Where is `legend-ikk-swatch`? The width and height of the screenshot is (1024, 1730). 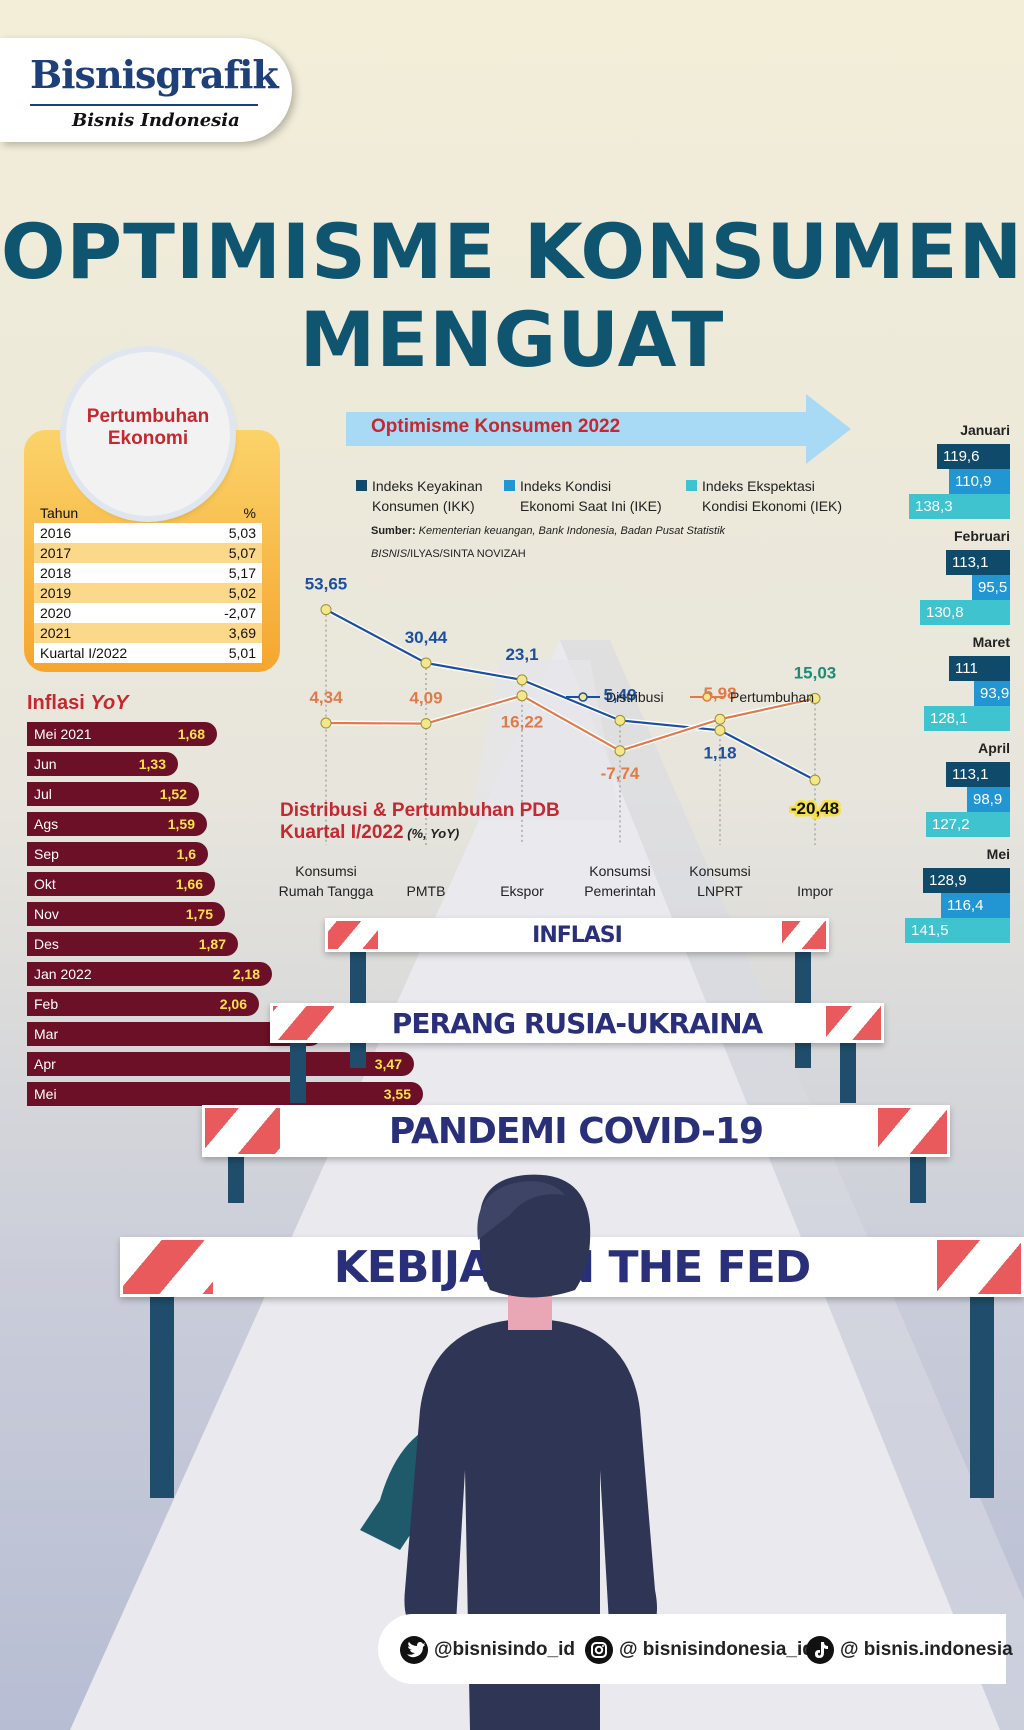
legend-ikk-swatch is located at coordinates (361, 485).